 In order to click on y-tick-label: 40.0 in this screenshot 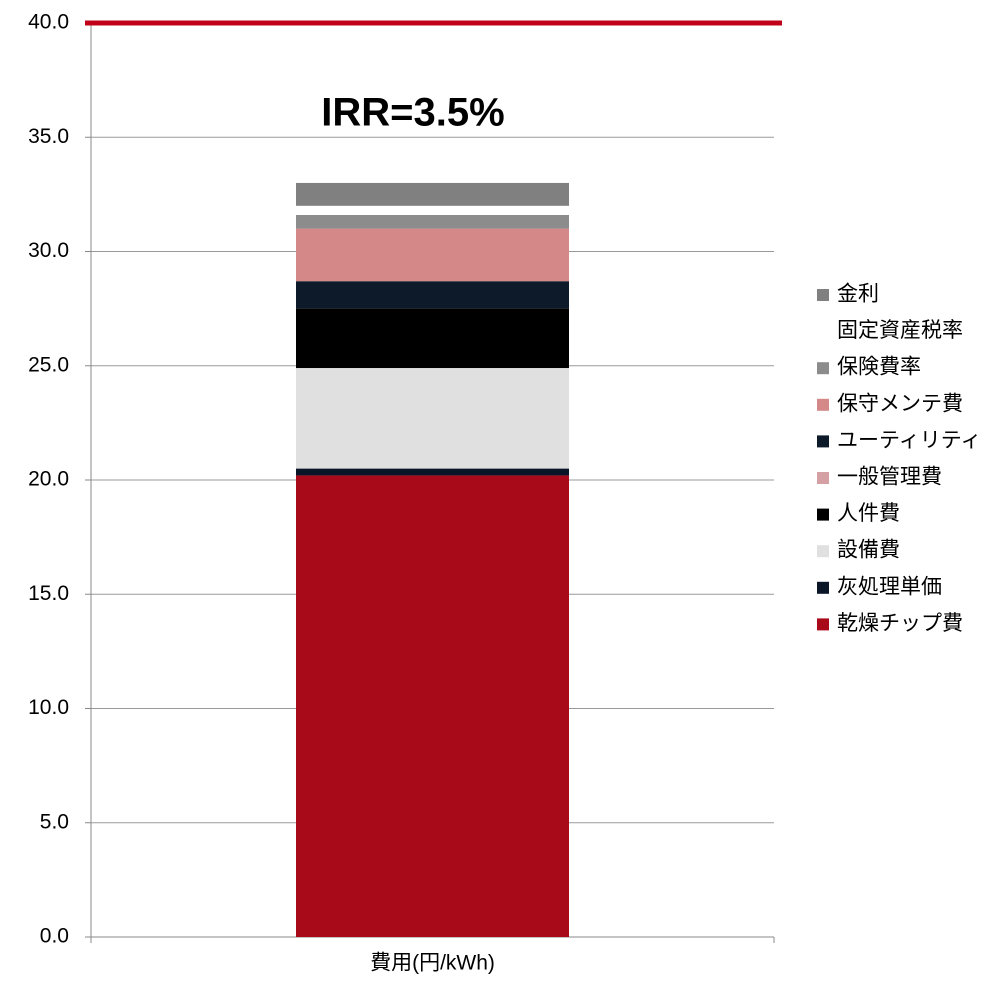, I will do `click(48, 22)`.